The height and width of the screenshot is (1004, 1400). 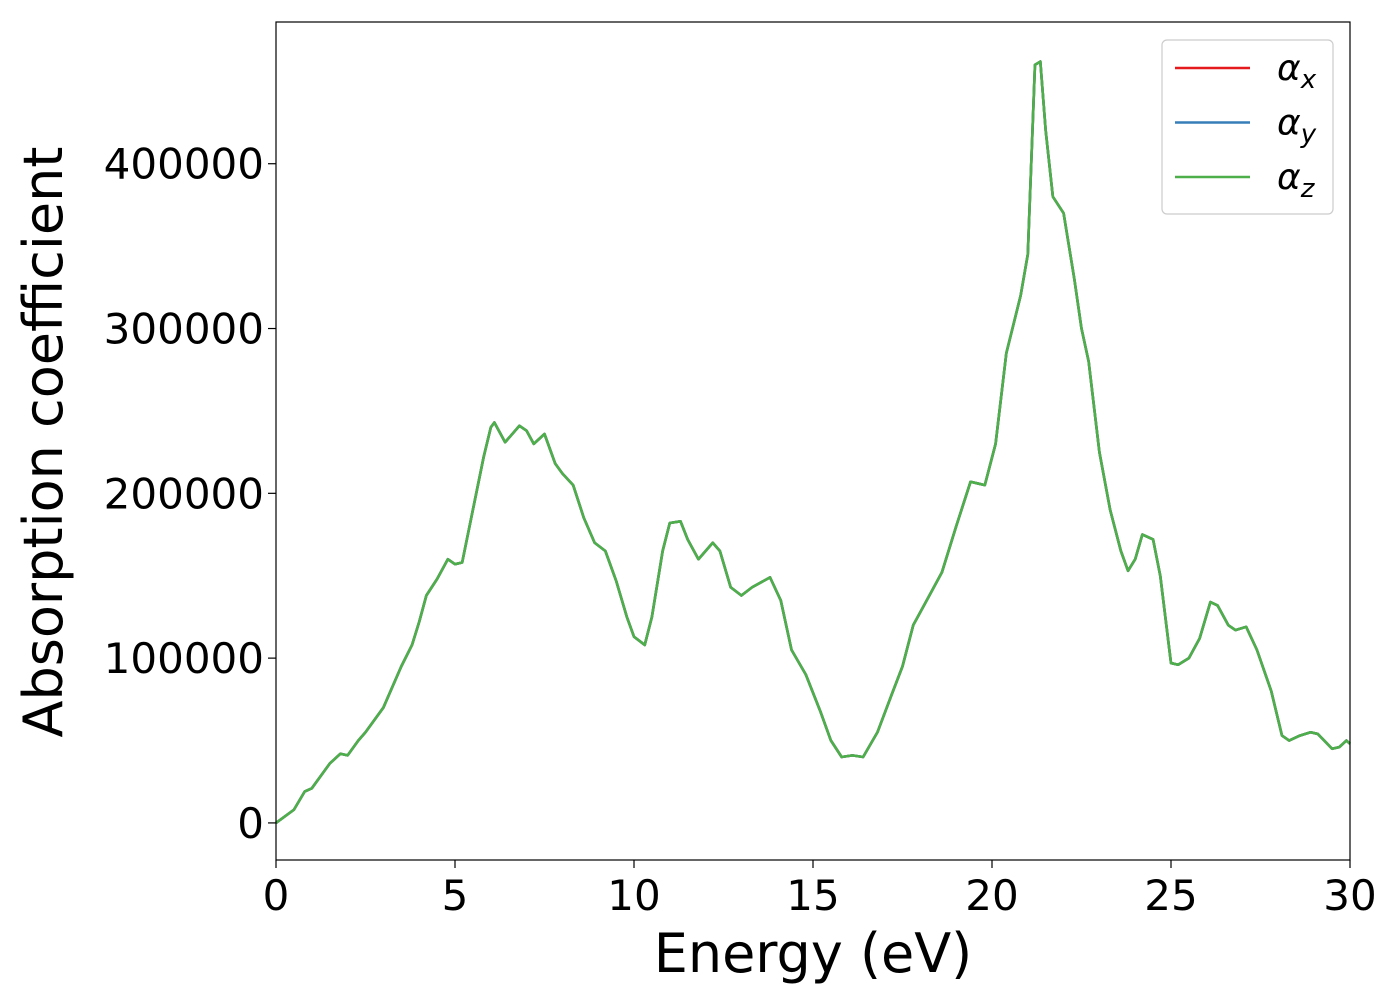 What do you see at coordinates (1349, 895) in the screenshot?
I see `x-tick-label: 30` at bounding box center [1349, 895].